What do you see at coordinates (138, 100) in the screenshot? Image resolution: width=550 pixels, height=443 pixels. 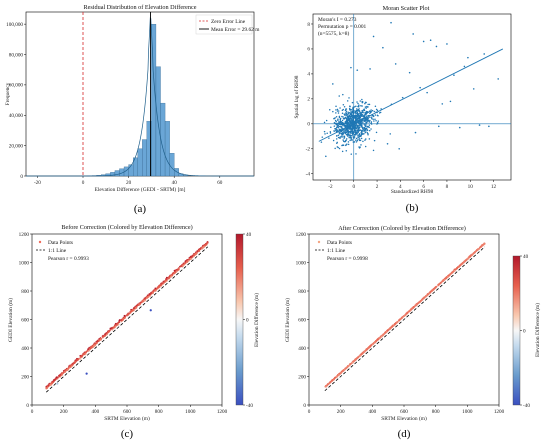 I see `panel-a-bars` at bounding box center [138, 100].